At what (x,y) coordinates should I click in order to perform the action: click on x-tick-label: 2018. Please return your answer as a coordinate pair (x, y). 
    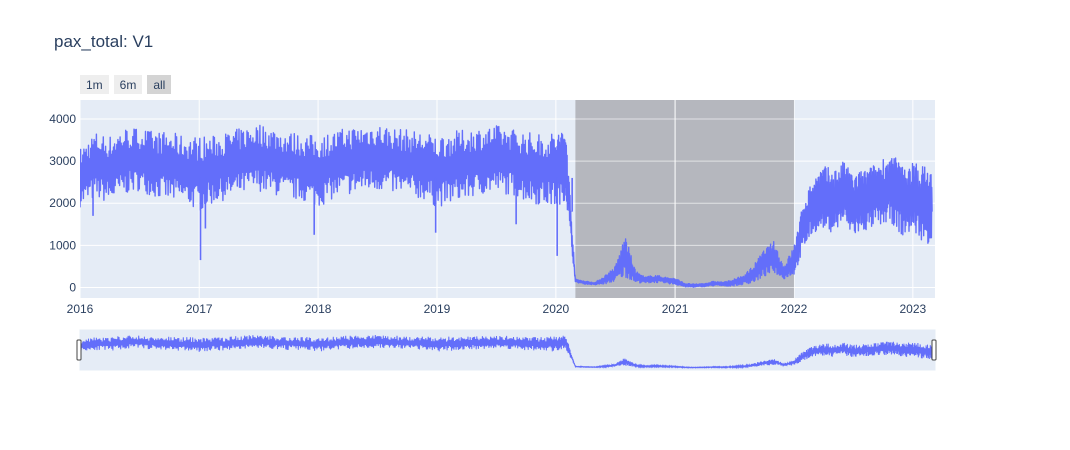
    Looking at the image, I should click on (318, 309).